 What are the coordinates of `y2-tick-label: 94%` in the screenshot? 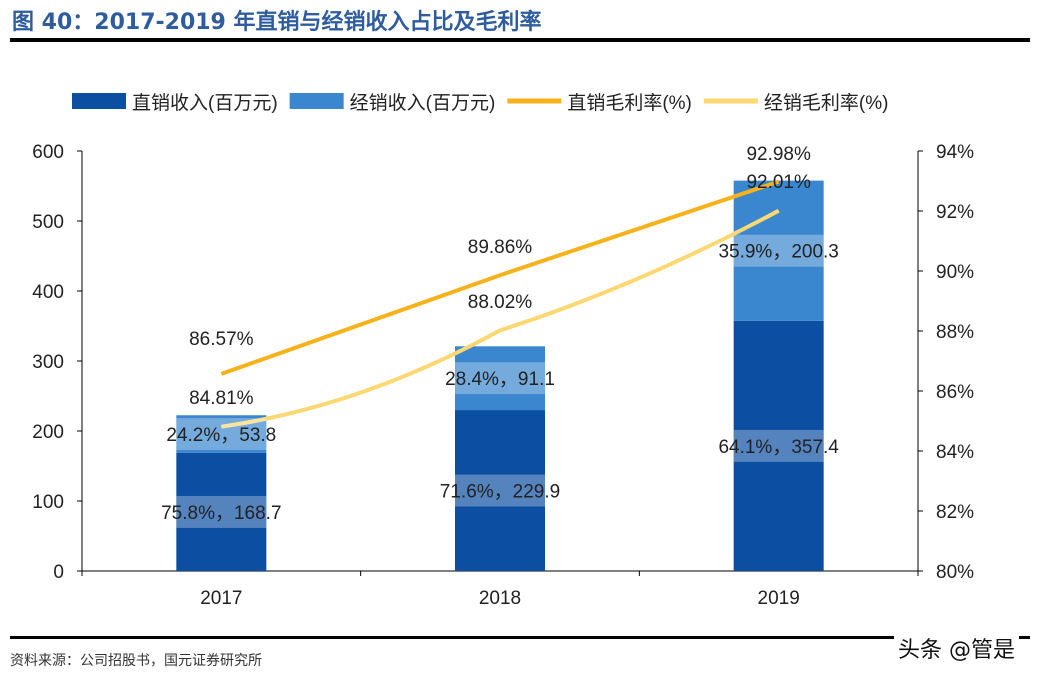 It's located at (955, 152).